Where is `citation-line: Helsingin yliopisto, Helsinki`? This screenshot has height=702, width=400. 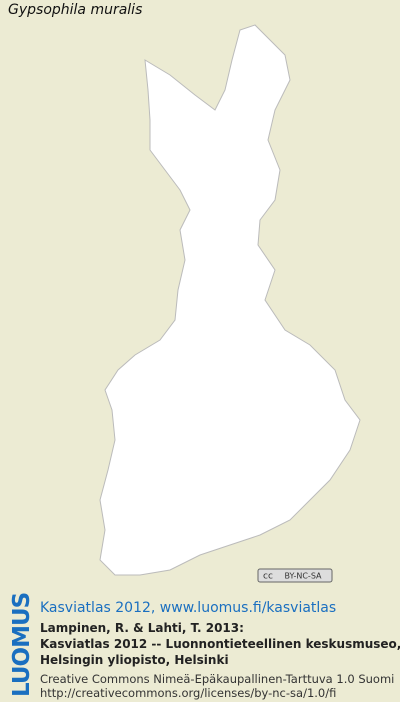
citation-line: Helsingin yliopisto, Helsinki is located at coordinates (134, 660).